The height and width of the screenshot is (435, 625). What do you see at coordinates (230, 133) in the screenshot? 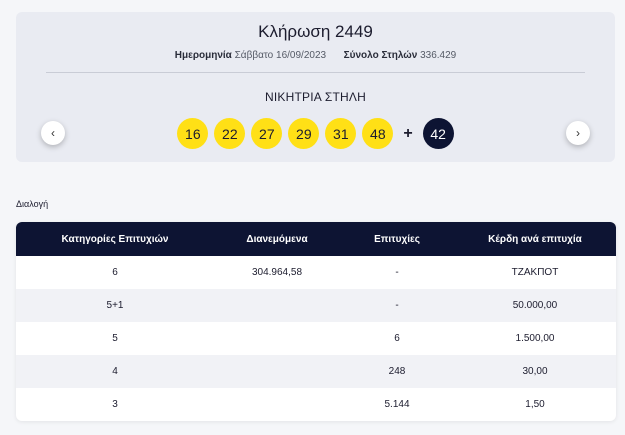
I see `number-ball: 22` at bounding box center [230, 133].